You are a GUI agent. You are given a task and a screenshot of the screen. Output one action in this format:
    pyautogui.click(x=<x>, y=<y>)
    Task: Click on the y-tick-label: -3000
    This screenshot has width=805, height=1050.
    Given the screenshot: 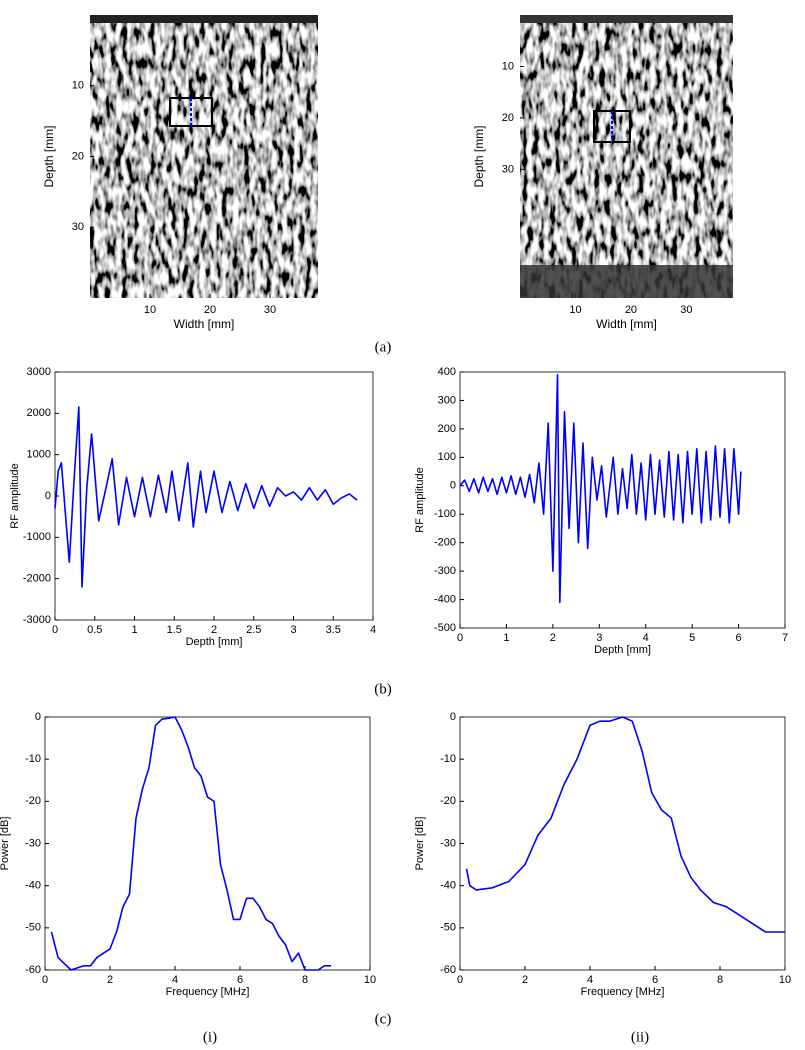 What is the action you would take?
    pyautogui.click(x=37, y=620)
    